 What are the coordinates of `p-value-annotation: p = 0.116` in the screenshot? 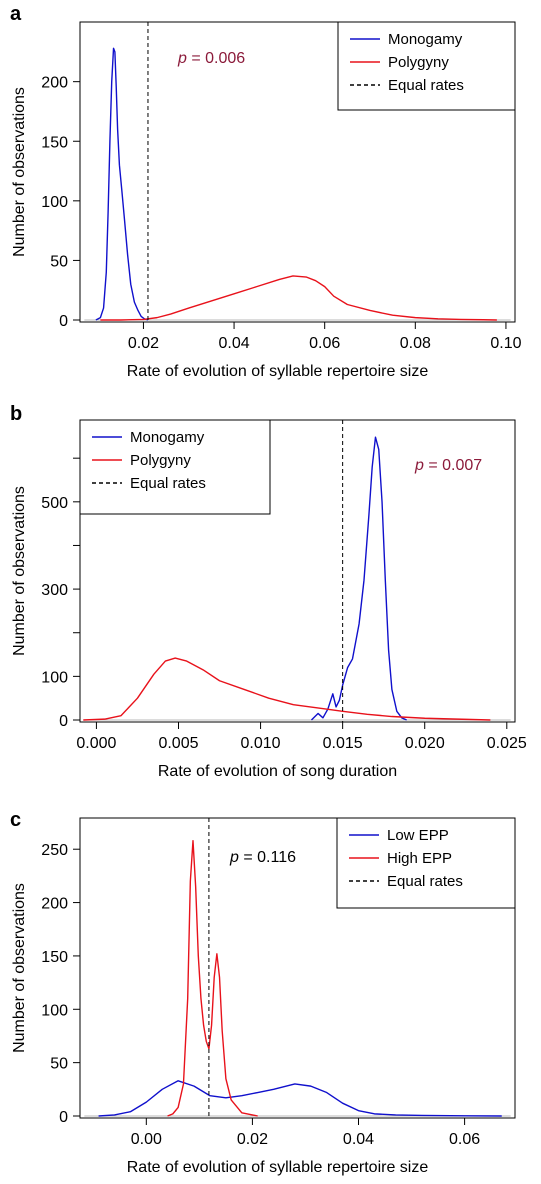 It's located at (262, 857).